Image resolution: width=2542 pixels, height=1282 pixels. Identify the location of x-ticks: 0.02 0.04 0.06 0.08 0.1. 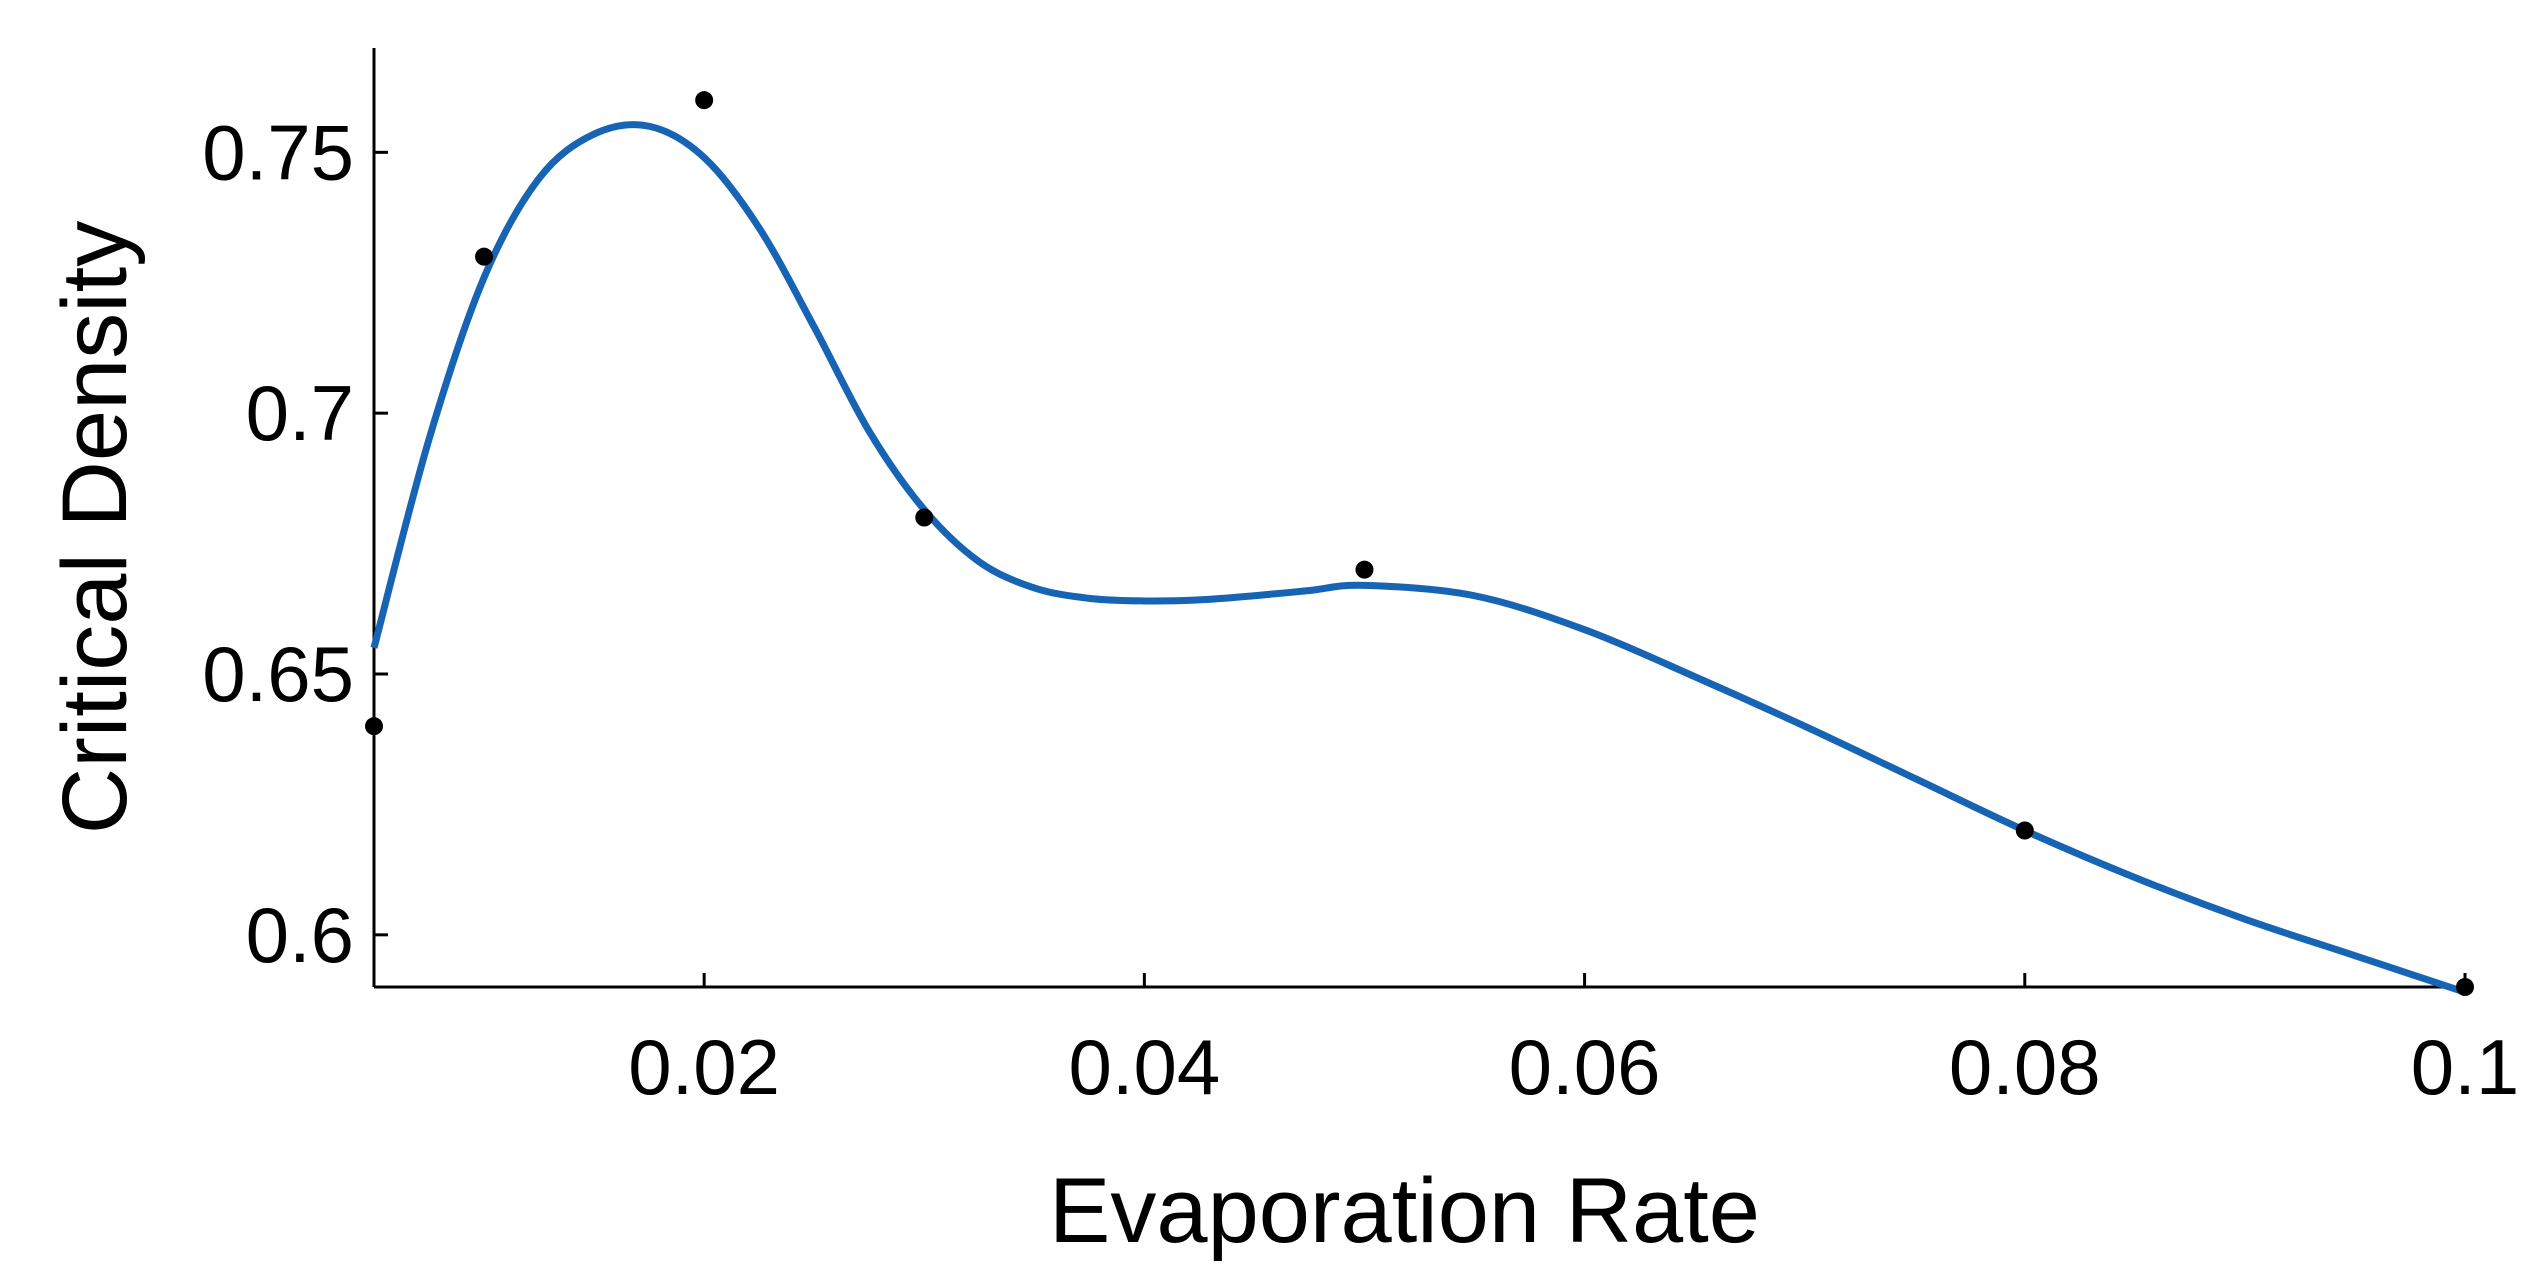
(1573, 1042).